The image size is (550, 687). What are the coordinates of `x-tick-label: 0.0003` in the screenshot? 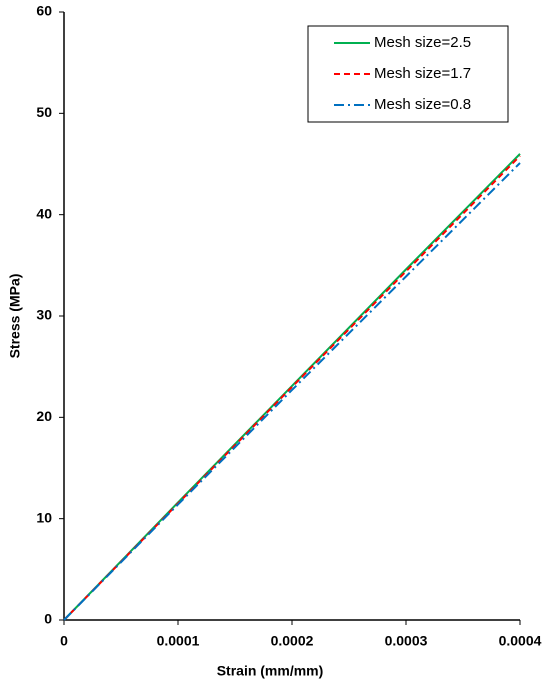 It's located at (406, 641).